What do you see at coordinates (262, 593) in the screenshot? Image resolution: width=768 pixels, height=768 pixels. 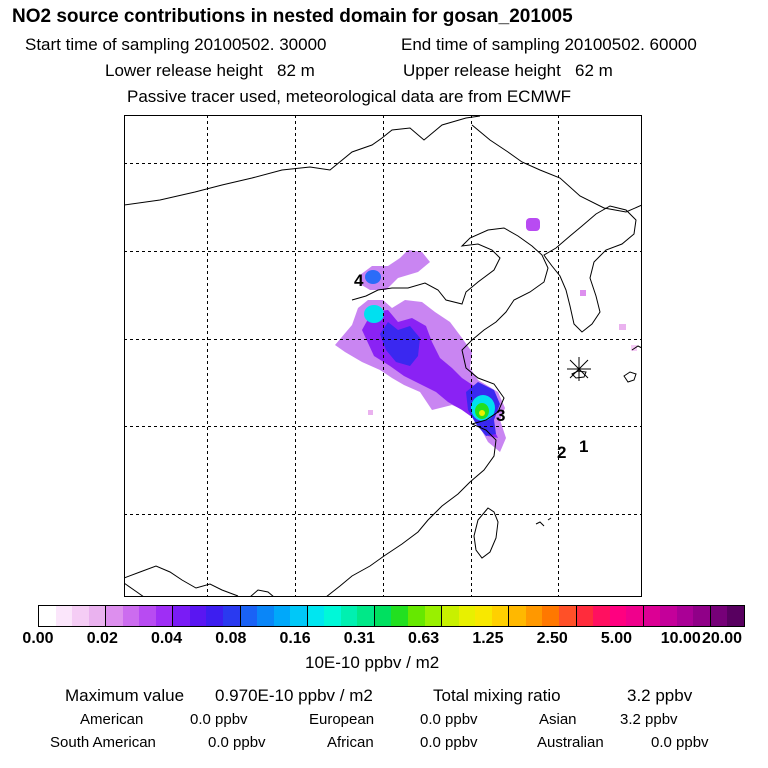 I see `island-hainan` at bounding box center [262, 593].